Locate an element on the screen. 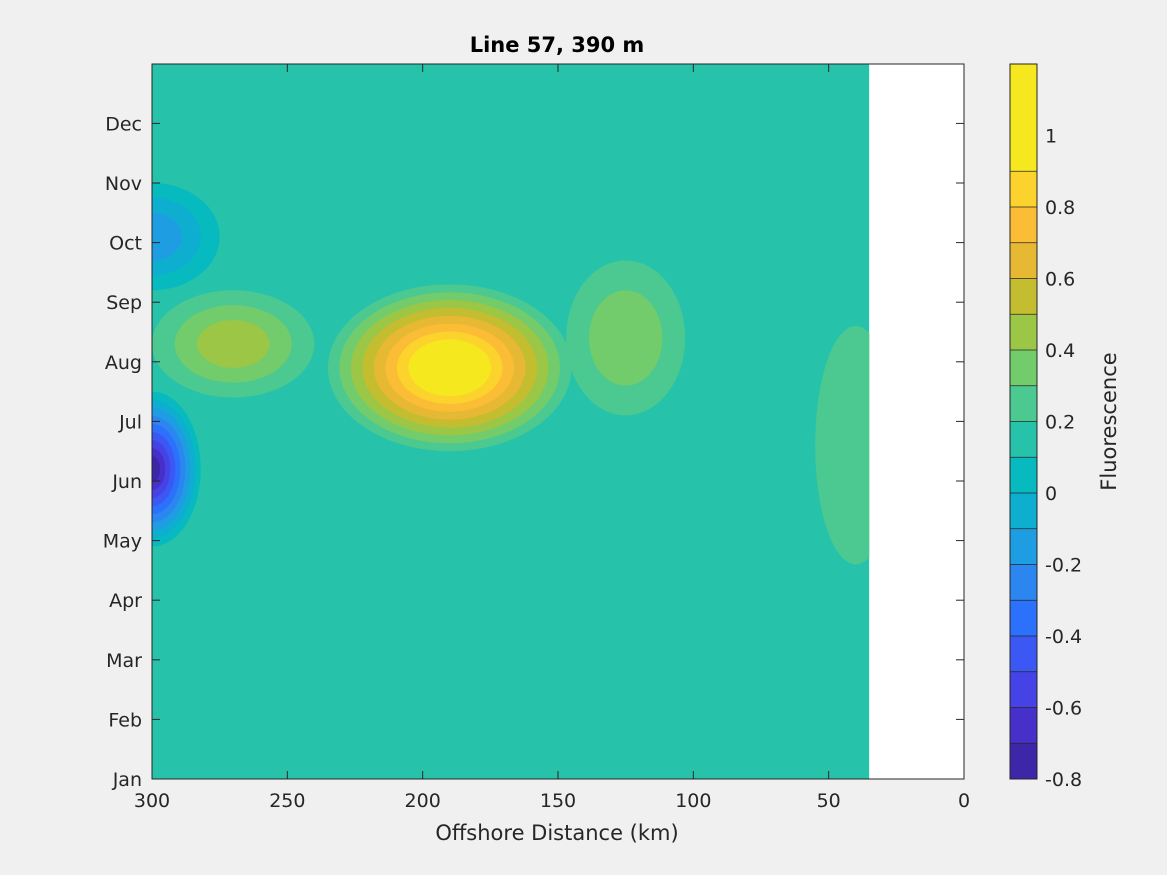 The image size is (1167, 875). colorbar-tick-label: -0.8 is located at coordinates (1063, 780).